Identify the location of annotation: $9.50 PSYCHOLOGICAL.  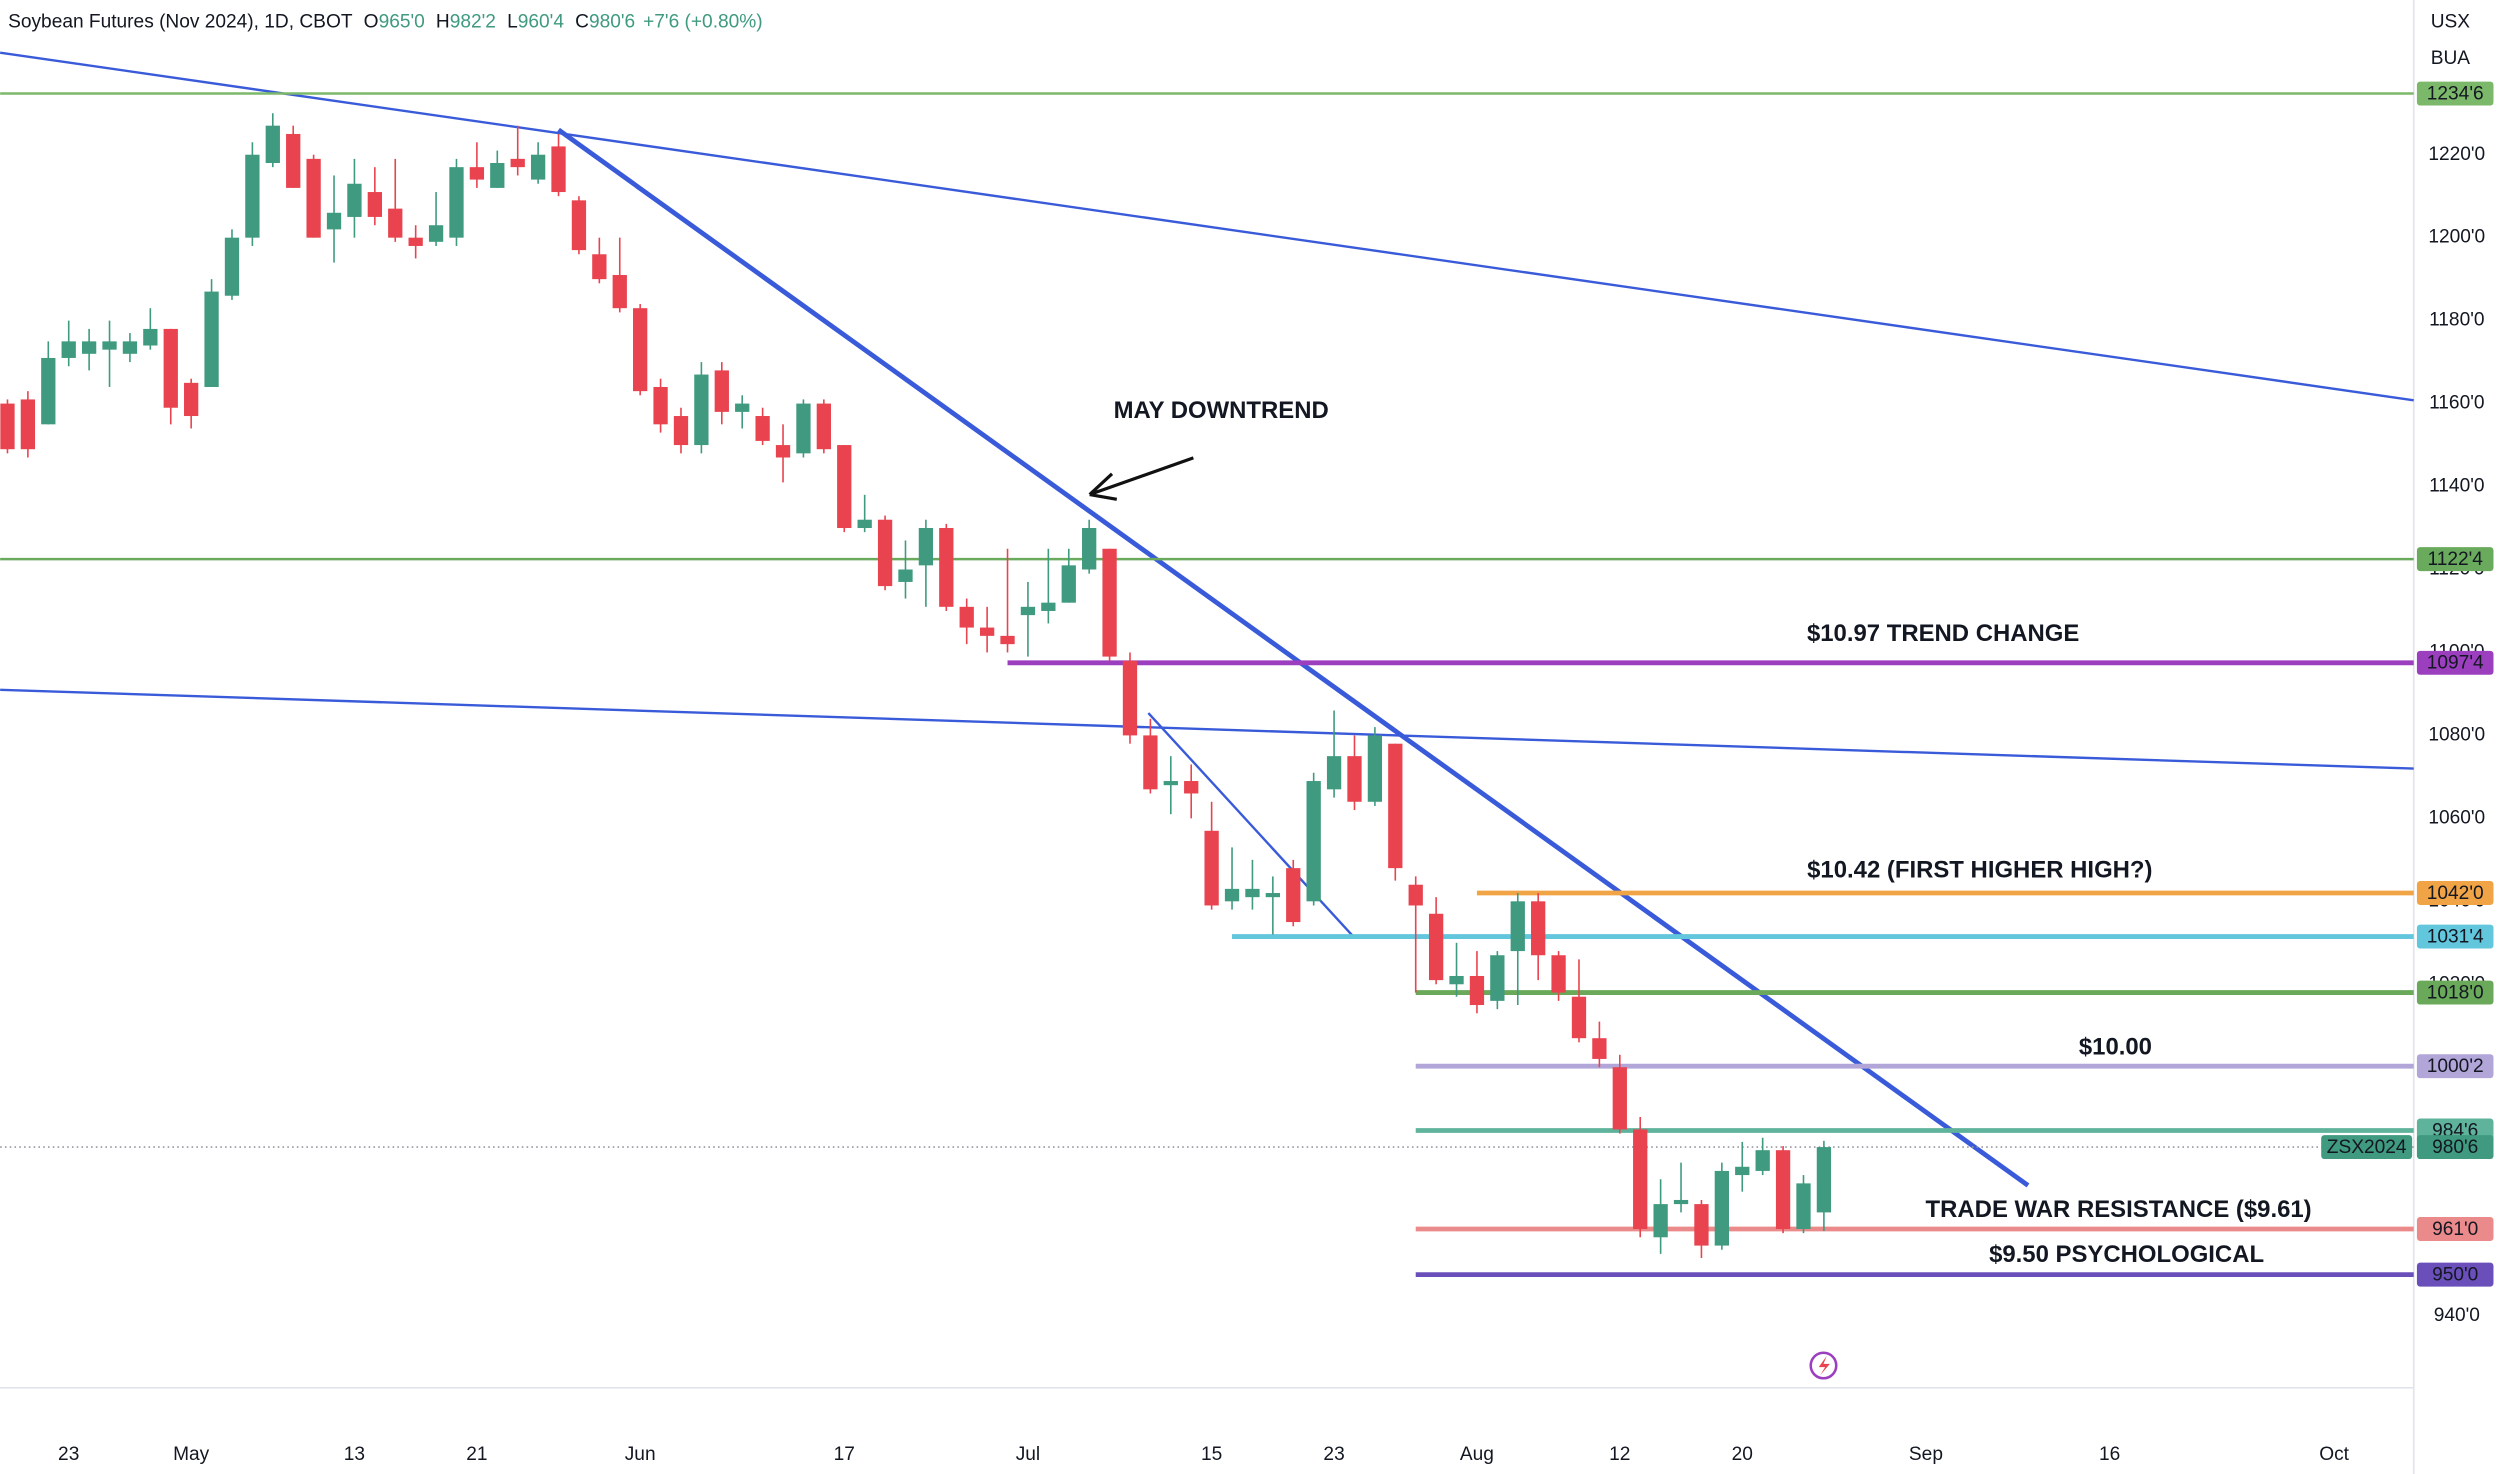
(2126, 1254).